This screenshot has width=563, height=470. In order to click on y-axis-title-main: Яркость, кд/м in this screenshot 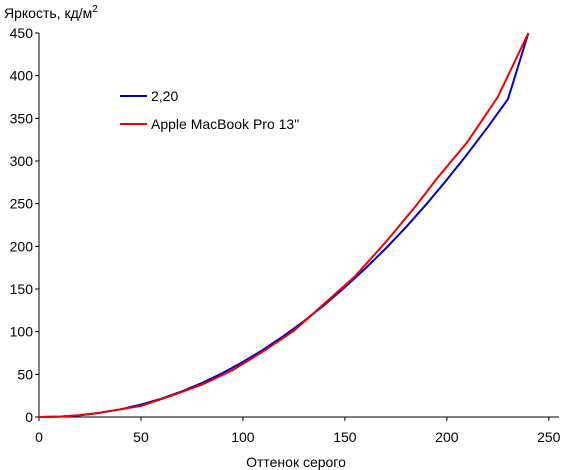, I will do `click(48, 13)`.